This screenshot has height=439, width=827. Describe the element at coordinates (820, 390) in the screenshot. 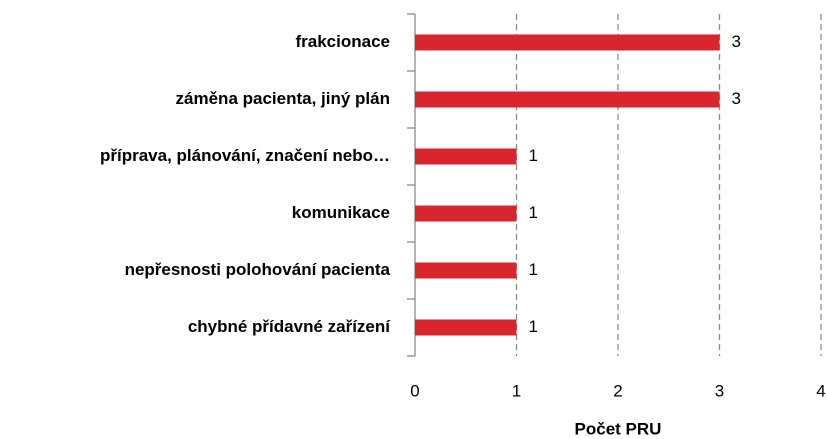

I see `x-tick-label: 4` at that location.